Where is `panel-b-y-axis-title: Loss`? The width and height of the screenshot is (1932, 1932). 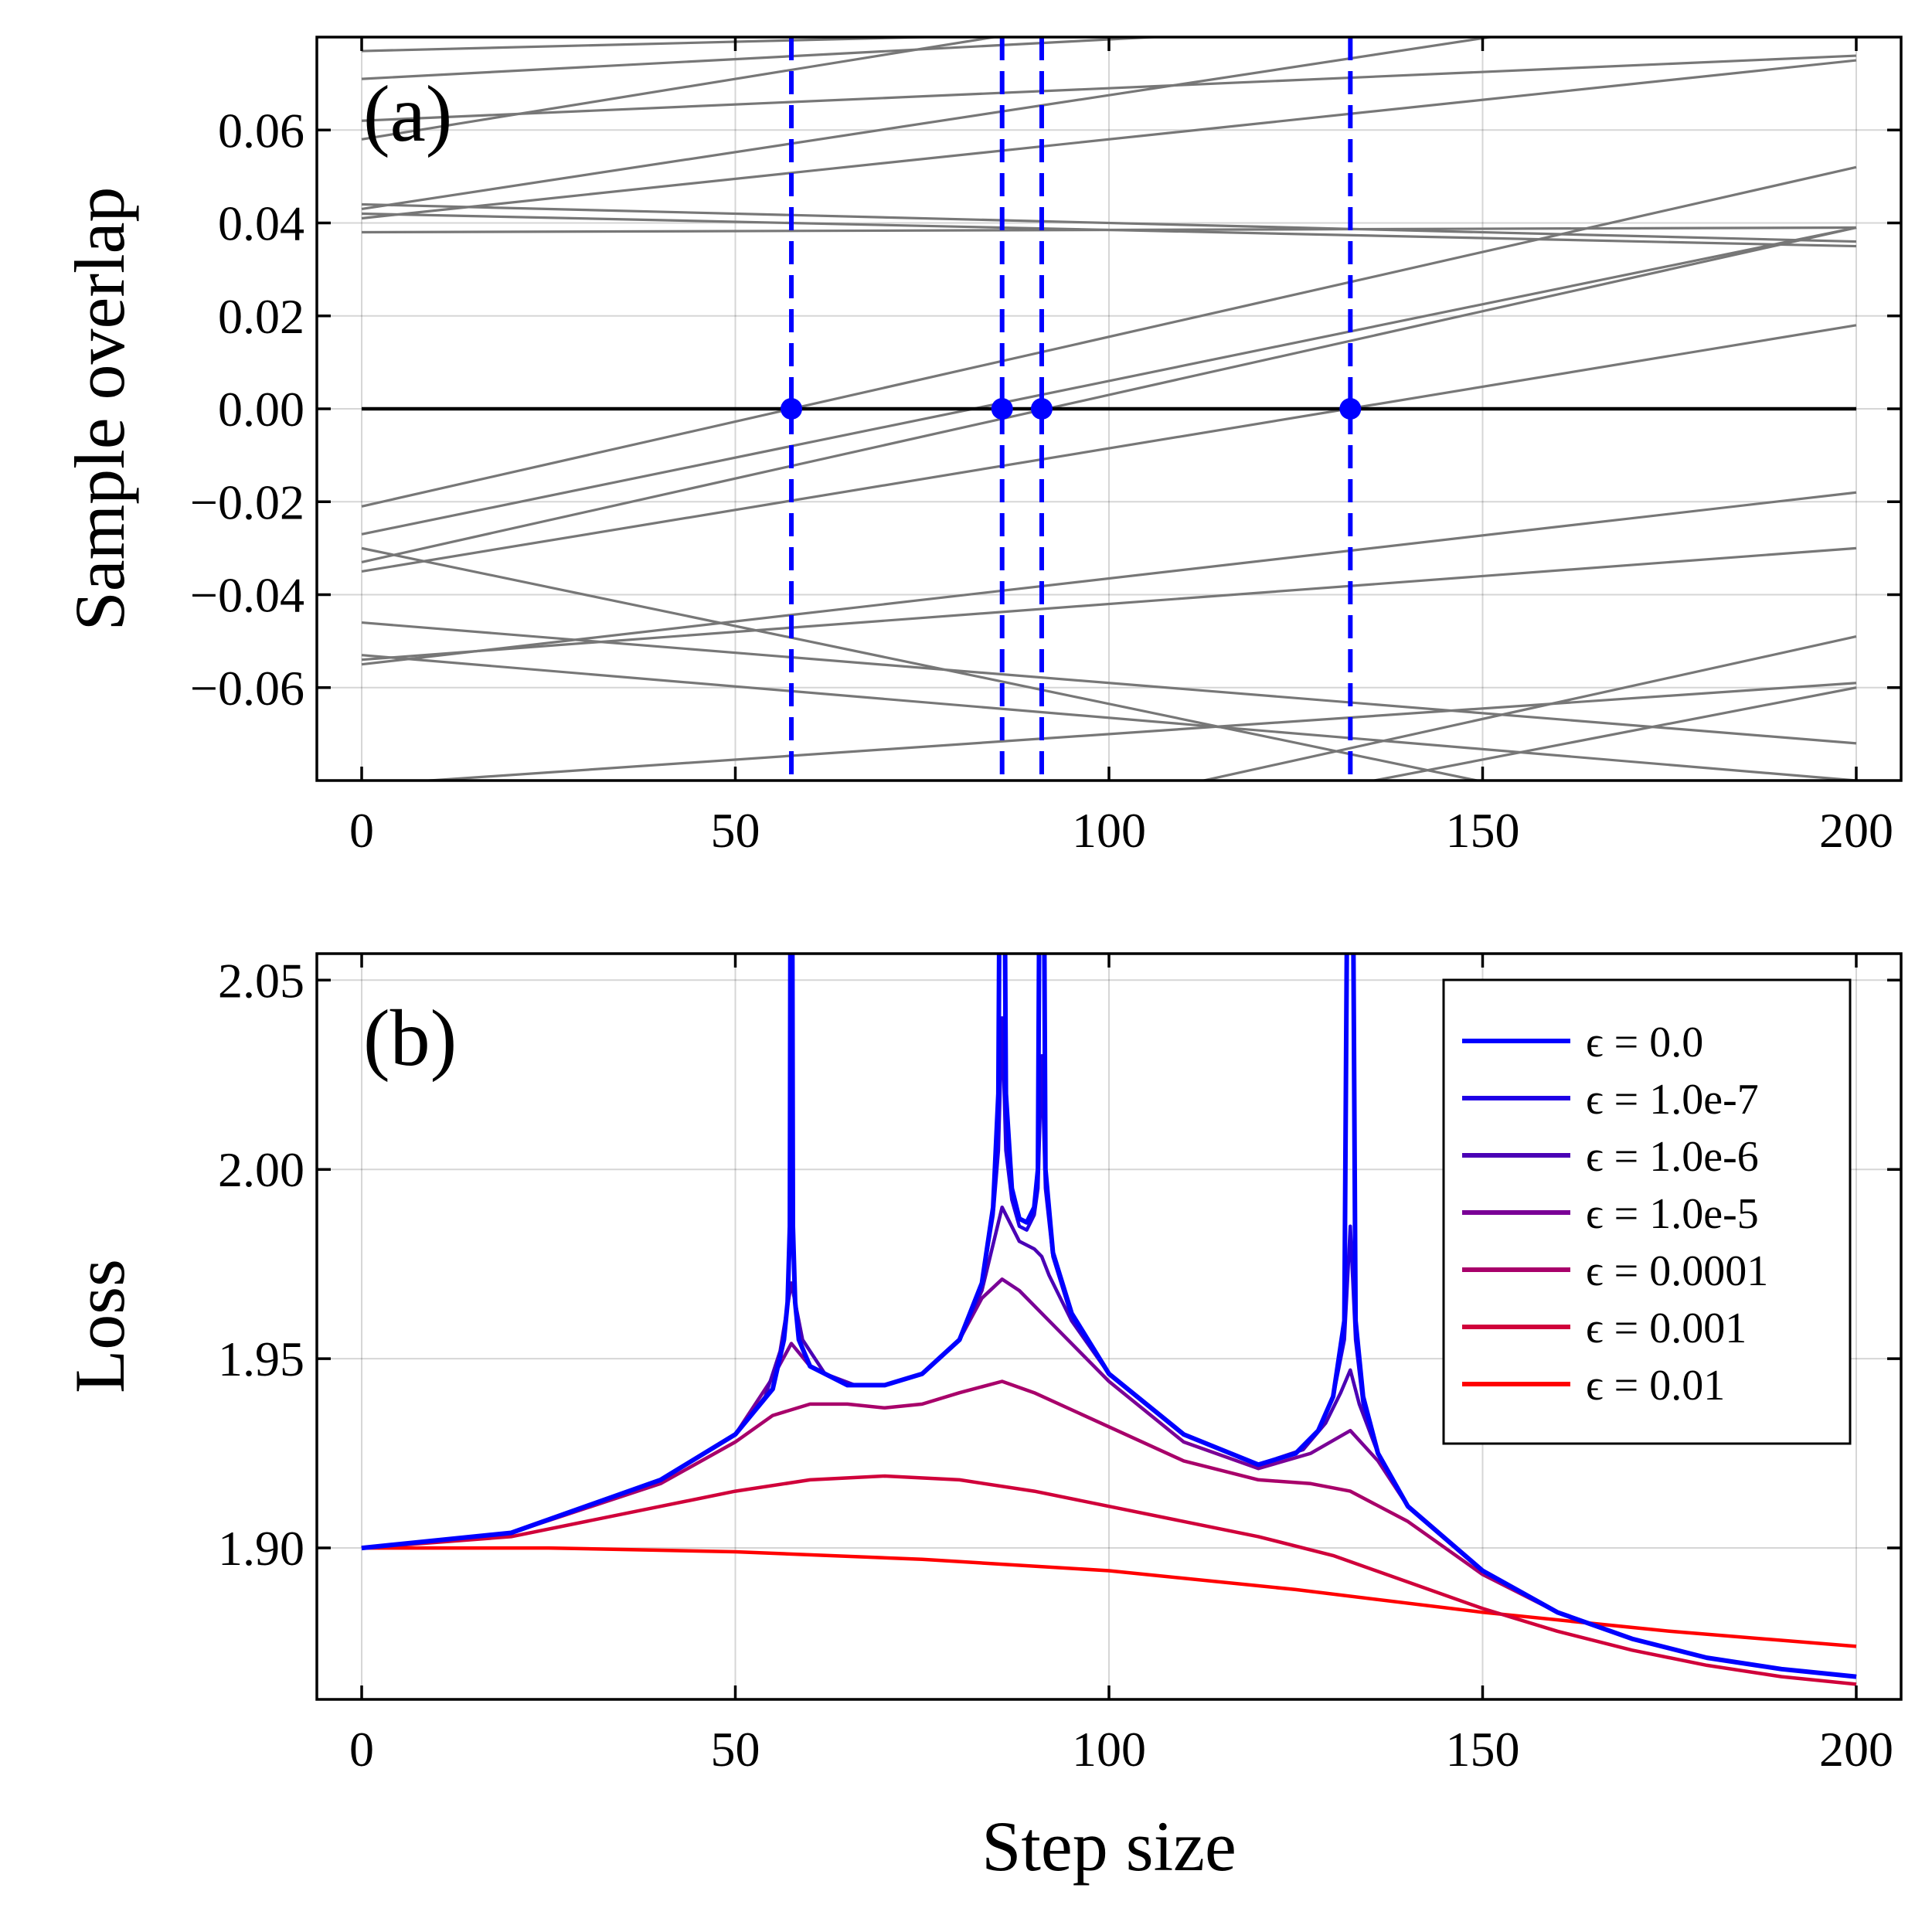
panel-b-y-axis-title: Loss is located at coordinates (99, 1326).